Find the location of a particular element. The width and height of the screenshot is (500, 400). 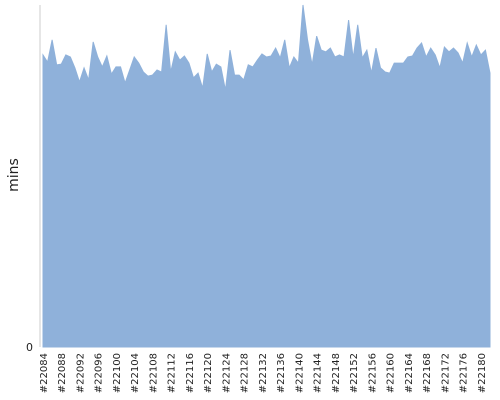

x-tick-label: #22148 is located at coordinates (336, 373).